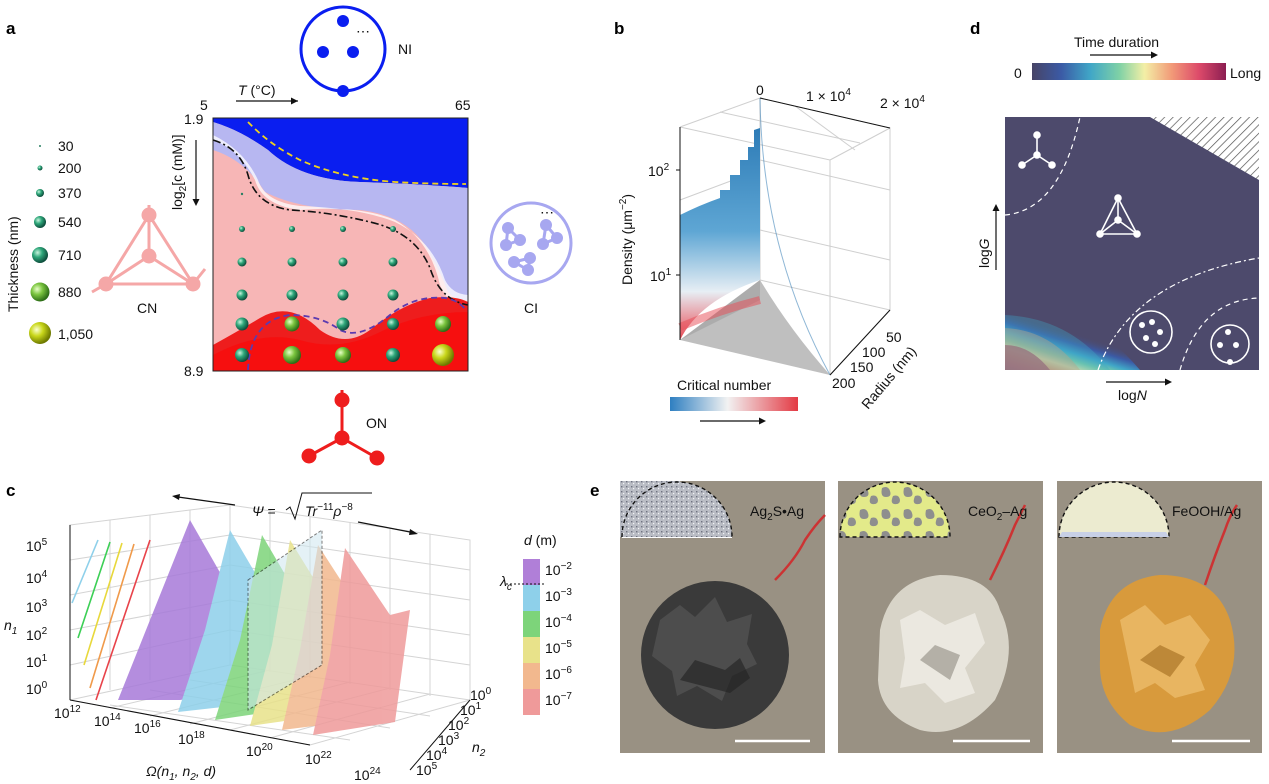 The image size is (1269, 784). What do you see at coordinates (70, 222) in the screenshot?
I see `thickness-value: 540` at bounding box center [70, 222].